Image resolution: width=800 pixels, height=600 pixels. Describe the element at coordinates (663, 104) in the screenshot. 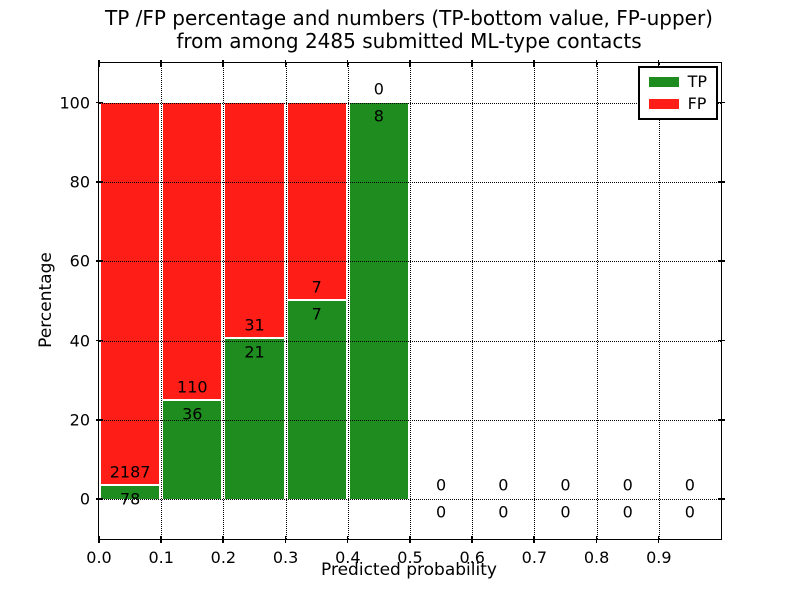

I see `fp-legend-swatch` at that location.